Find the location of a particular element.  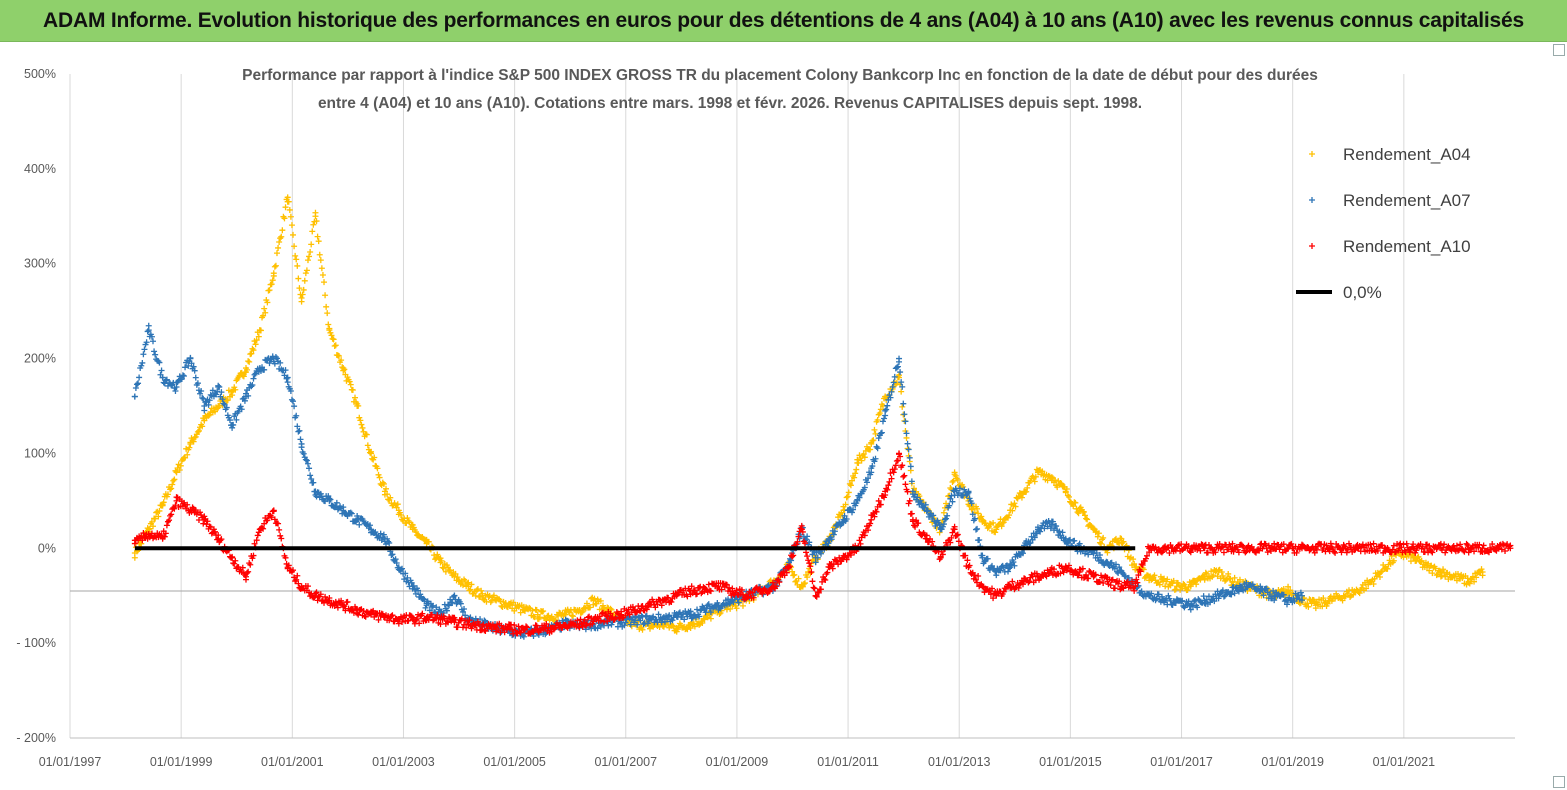

y-tick-label: 100% is located at coordinates (40, 453).